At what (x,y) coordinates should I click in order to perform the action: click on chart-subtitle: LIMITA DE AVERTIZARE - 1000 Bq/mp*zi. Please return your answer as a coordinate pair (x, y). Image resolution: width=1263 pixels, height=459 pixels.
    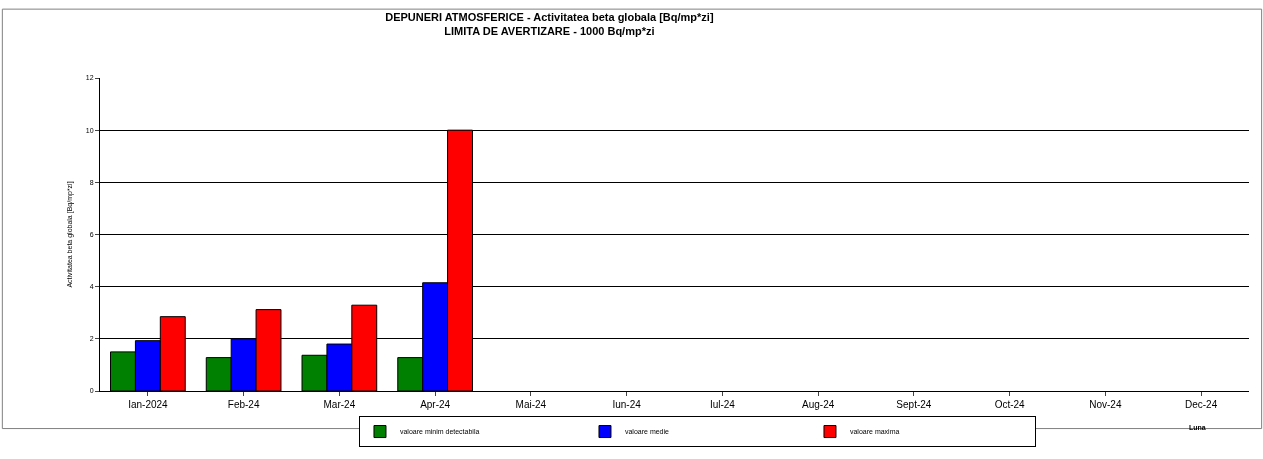
    Looking at the image, I should click on (549, 30).